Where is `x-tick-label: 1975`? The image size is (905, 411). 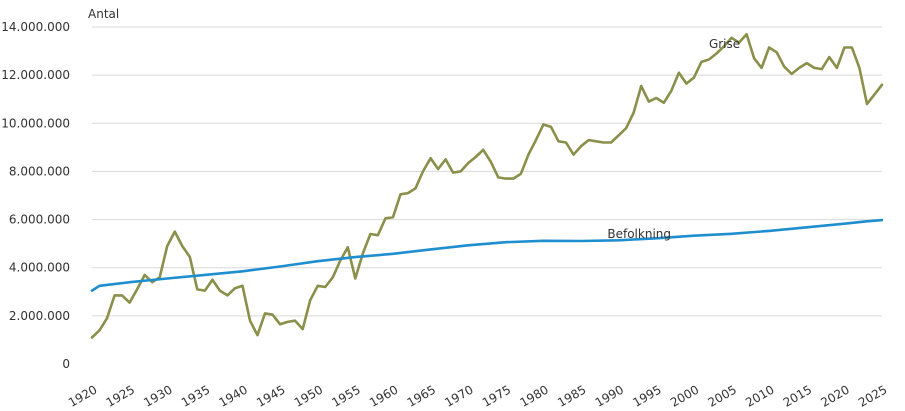 x-tick-label: 1975 is located at coordinates (496, 395).